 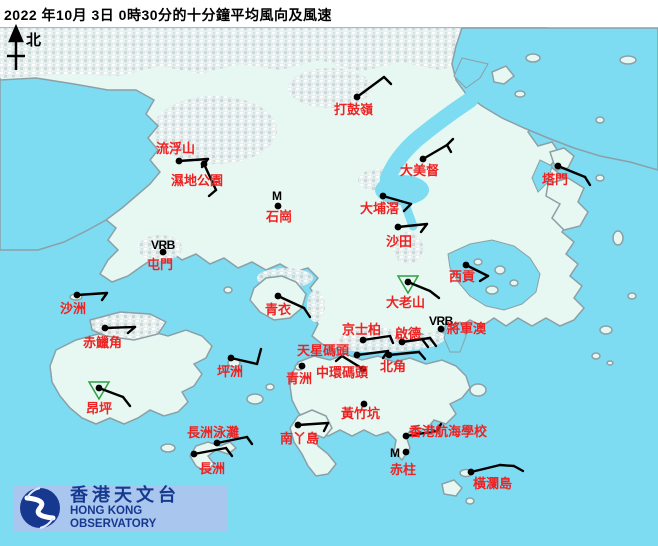 What do you see at coordinates (40, 508) in the screenshot?
I see `hko-logo-icon` at bounding box center [40, 508].